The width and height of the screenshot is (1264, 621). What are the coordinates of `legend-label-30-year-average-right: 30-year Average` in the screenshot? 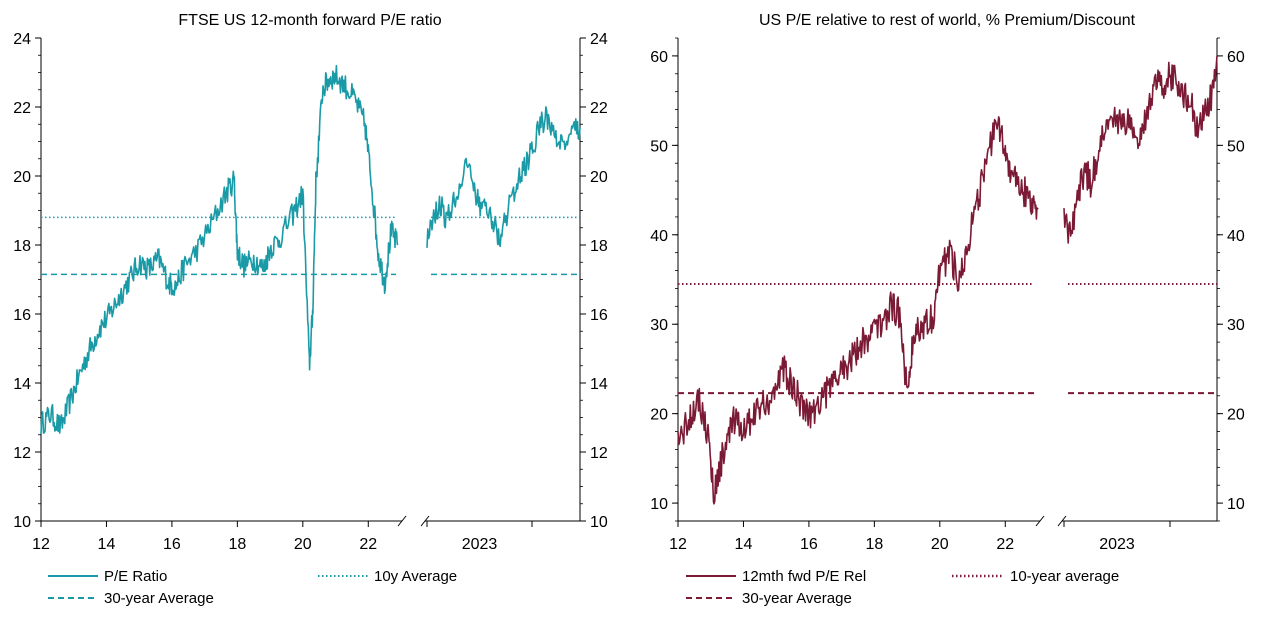 It's located at (797, 598).